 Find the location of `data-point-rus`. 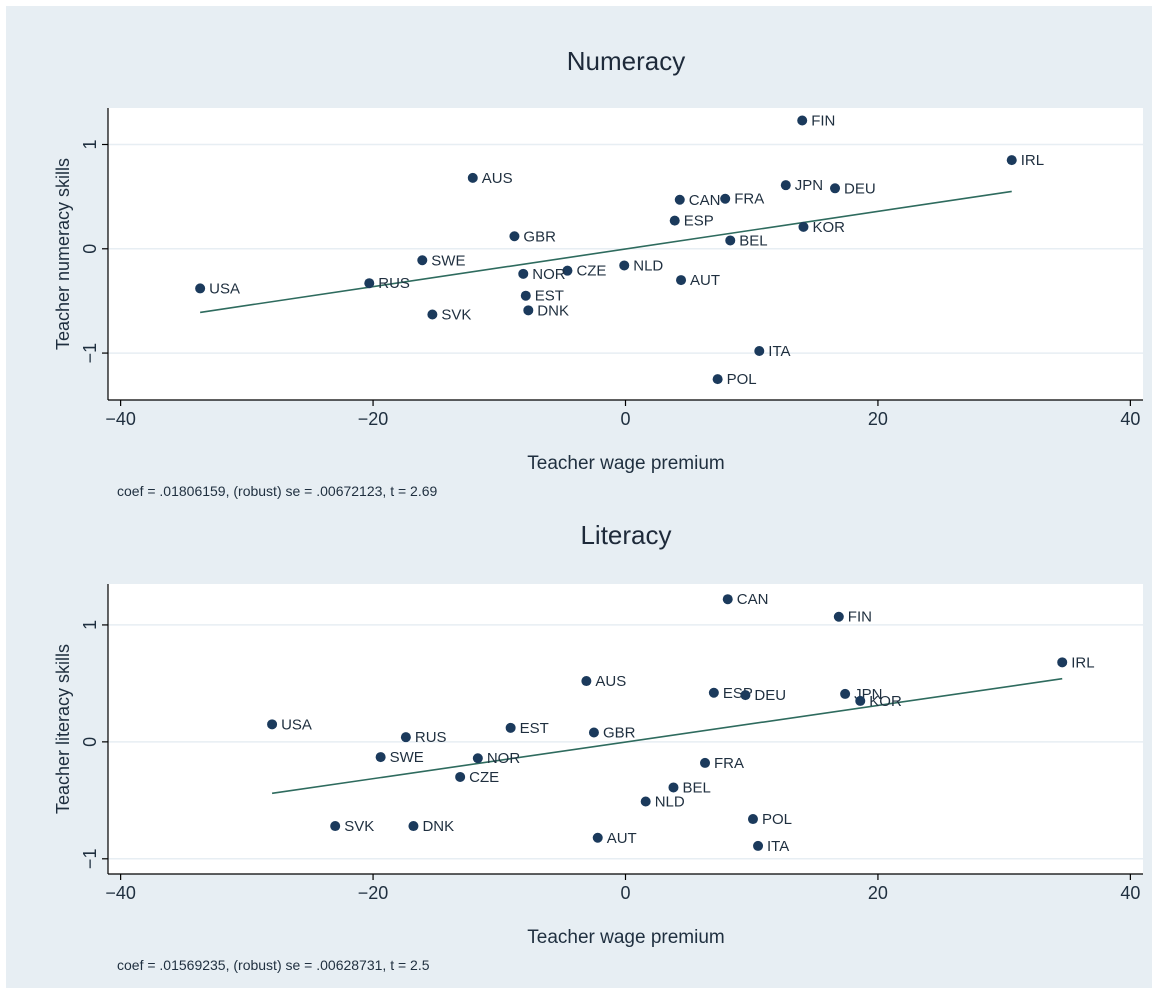

data-point-rus is located at coordinates (405, 737).